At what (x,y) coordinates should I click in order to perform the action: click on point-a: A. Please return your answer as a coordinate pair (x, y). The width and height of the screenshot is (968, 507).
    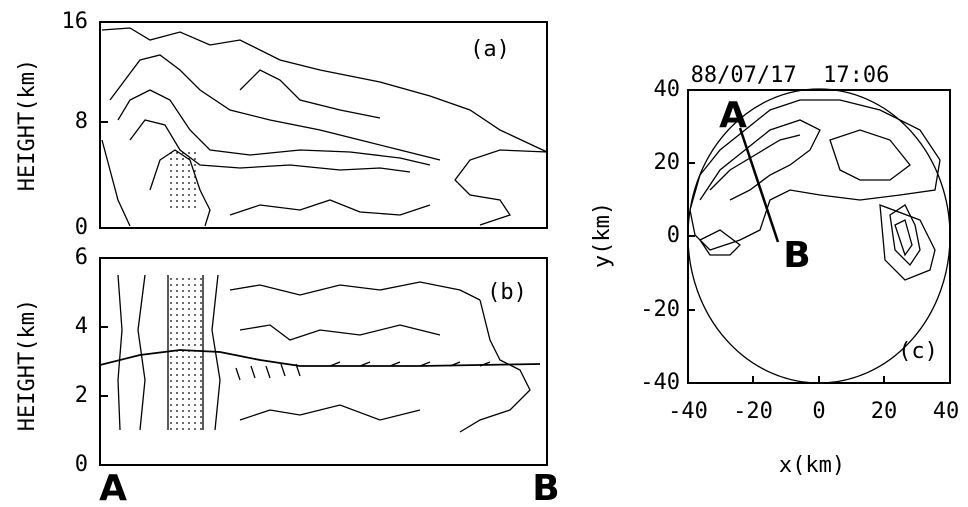
    Looking at the image, I should click on (733, 115).